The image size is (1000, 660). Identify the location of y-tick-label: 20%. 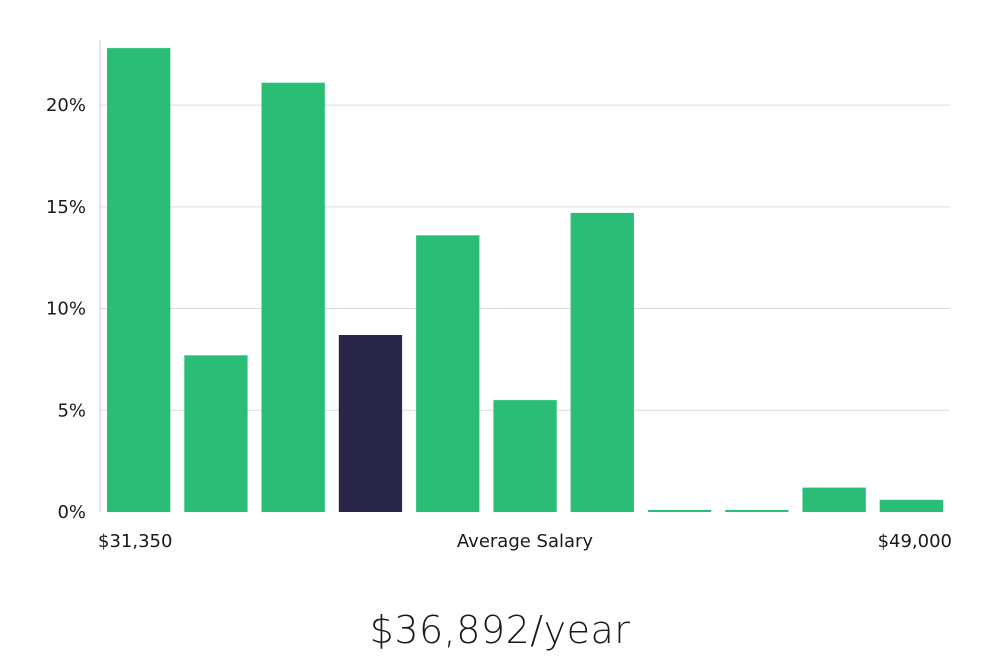
(66, 105).